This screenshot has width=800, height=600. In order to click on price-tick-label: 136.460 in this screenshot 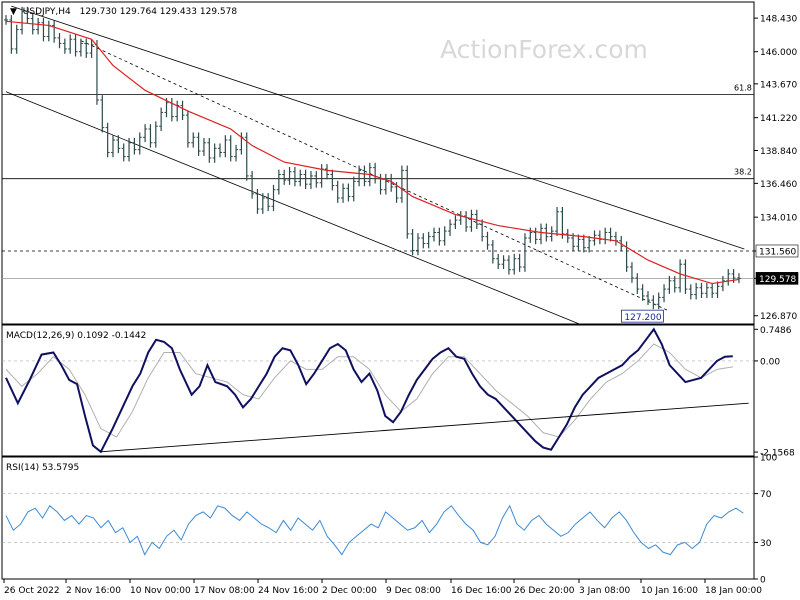, I will do `click(778, 185)`.